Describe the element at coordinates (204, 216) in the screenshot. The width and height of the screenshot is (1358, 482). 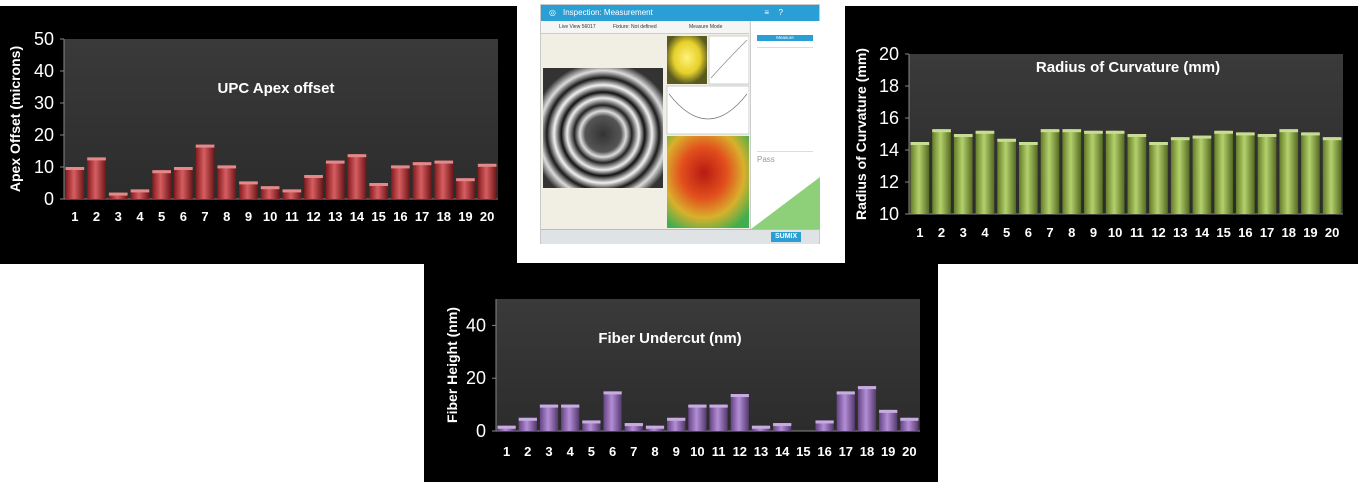
I see `x-tick-label: 7` at that location.